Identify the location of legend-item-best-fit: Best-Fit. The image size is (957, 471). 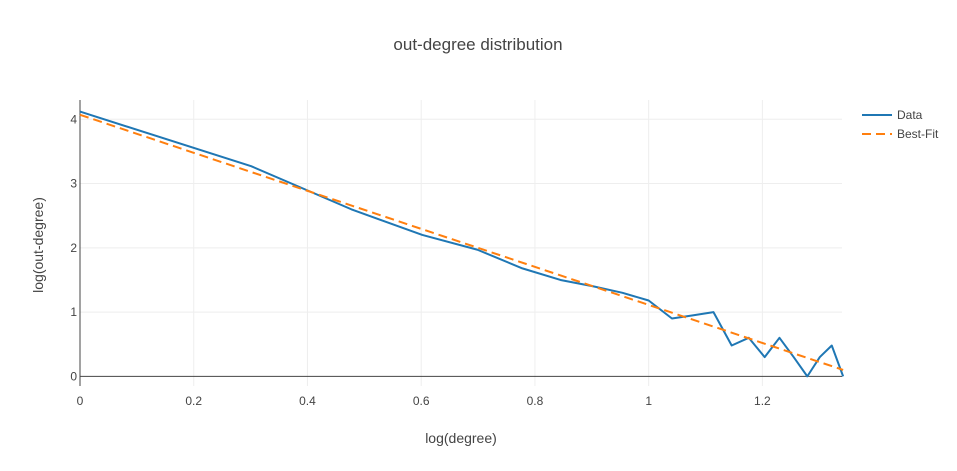
(900, 134).